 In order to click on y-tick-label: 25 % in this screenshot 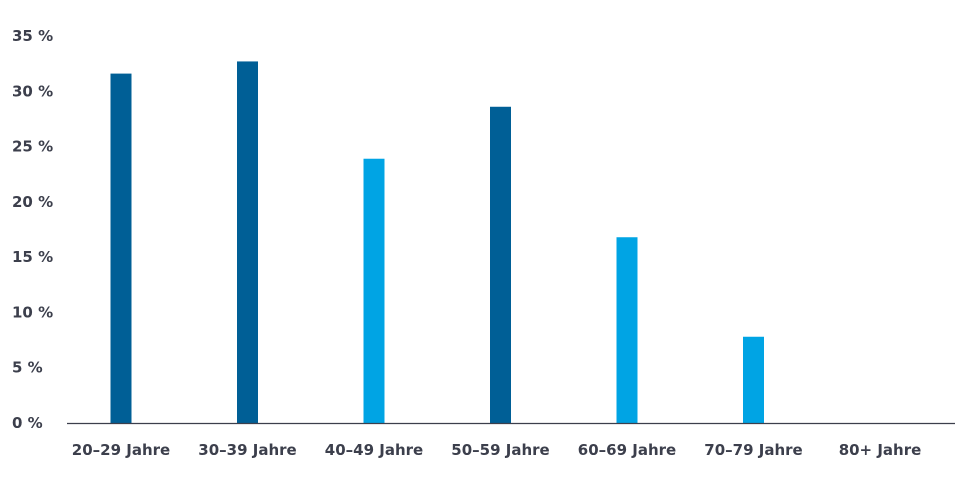, I will do `click(32, 147)`.